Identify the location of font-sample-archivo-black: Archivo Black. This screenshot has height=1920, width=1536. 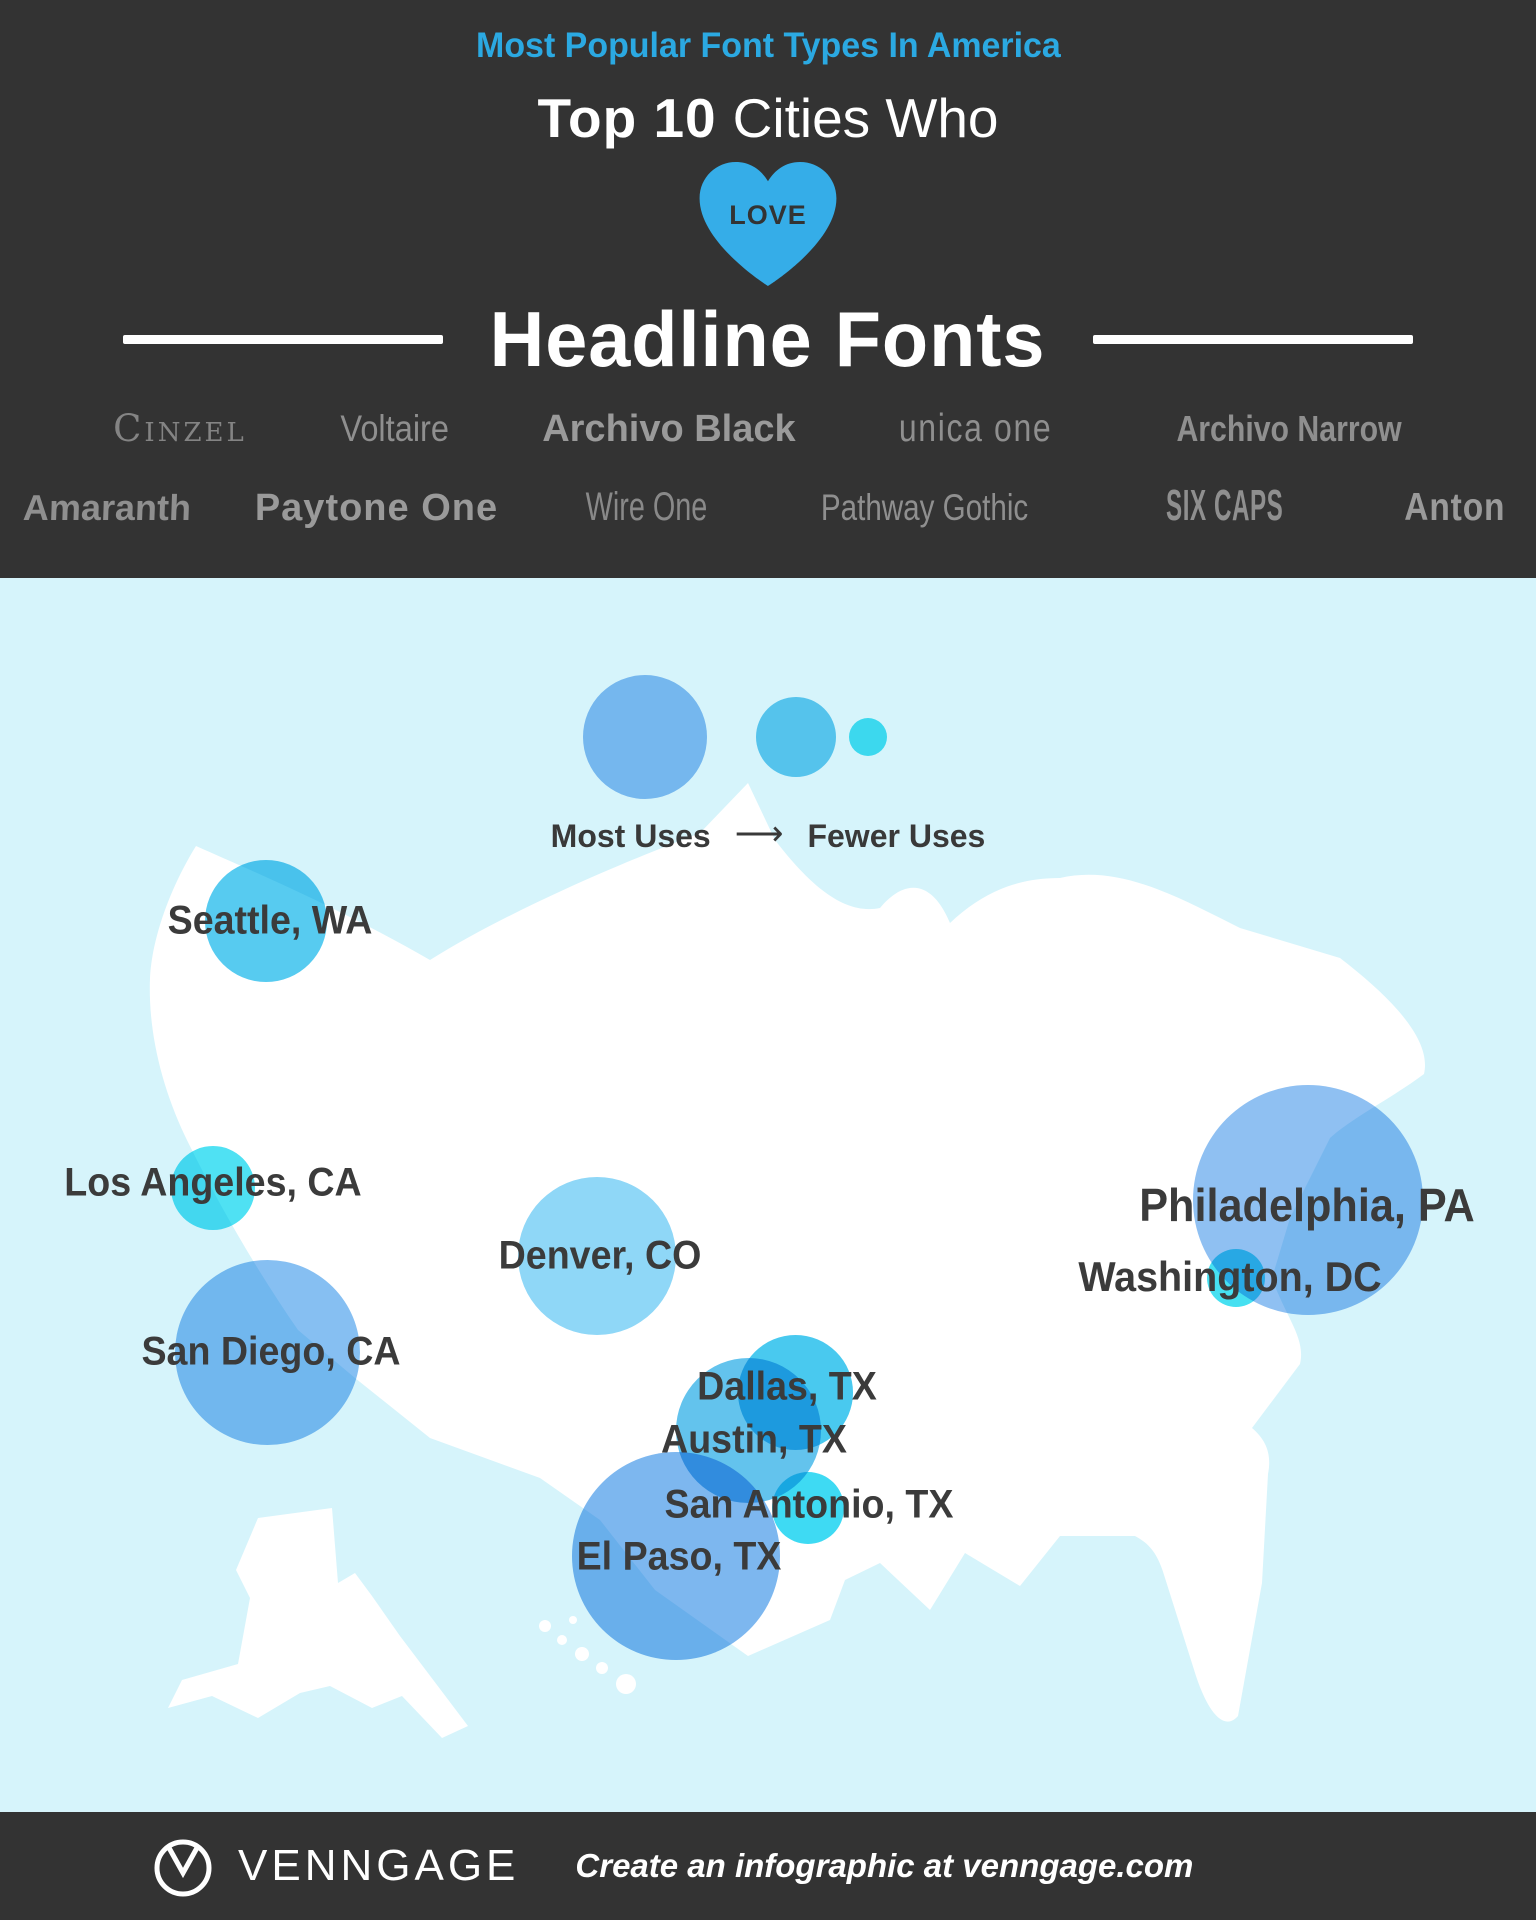
(669, 429).